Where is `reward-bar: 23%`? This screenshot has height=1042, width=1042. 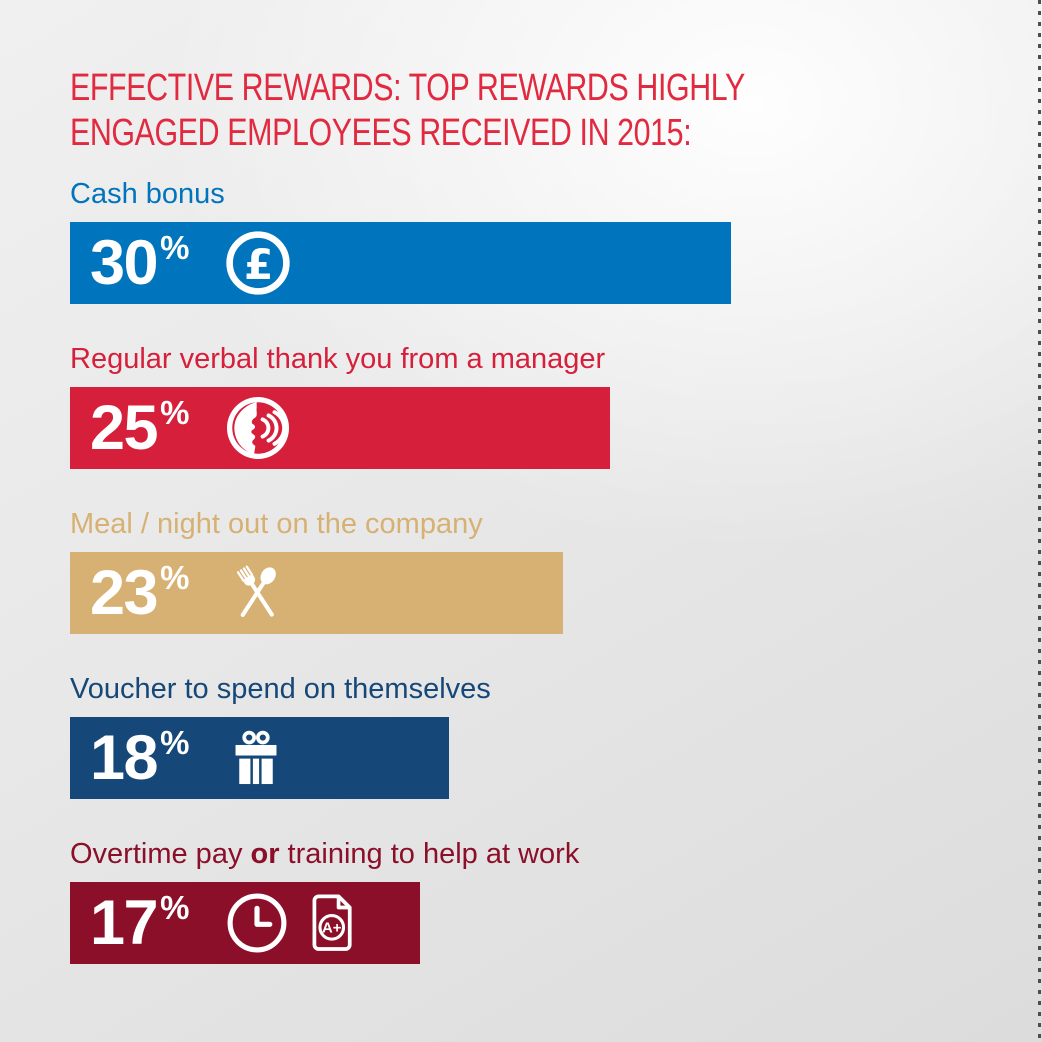
reward-bar: 23% is located at coordinates (316, 593).